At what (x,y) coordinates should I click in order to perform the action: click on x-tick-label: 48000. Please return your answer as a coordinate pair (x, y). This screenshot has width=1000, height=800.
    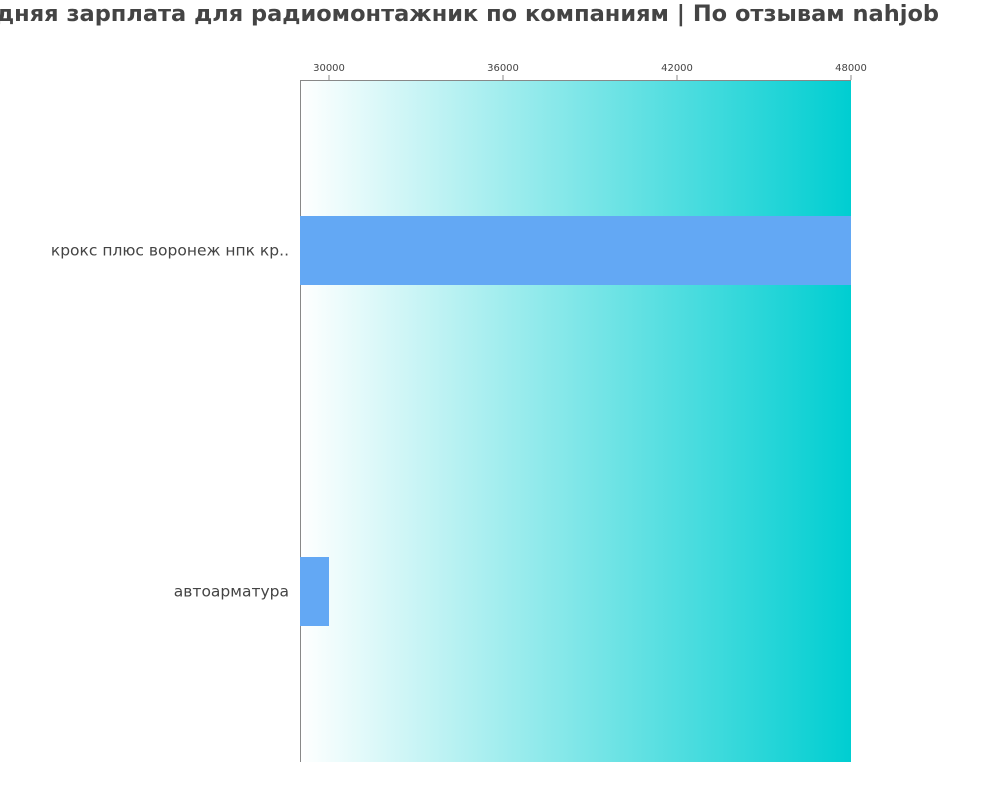
    Looking at the image, I should click on (851, 68).